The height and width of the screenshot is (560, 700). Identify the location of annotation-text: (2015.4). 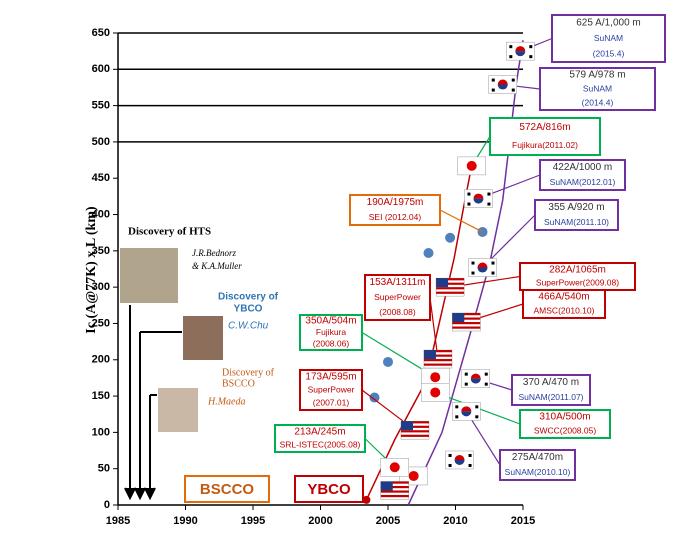
(609, 53).